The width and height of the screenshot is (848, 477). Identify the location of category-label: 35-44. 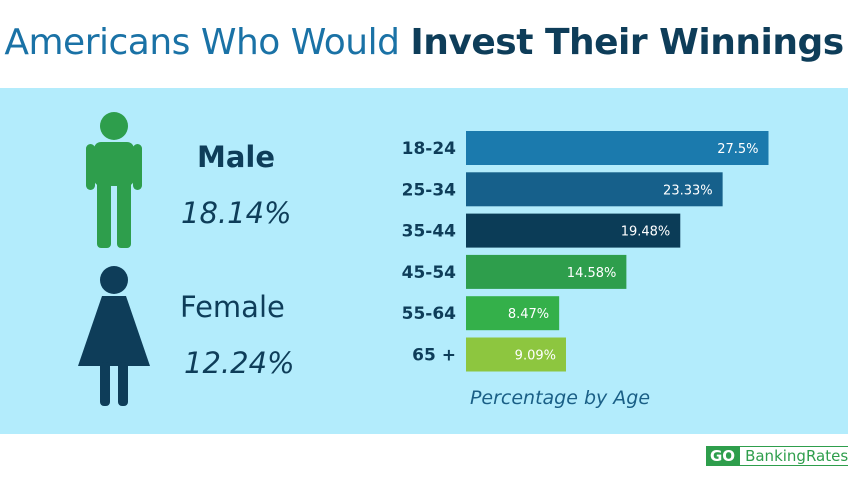
(429, 232).